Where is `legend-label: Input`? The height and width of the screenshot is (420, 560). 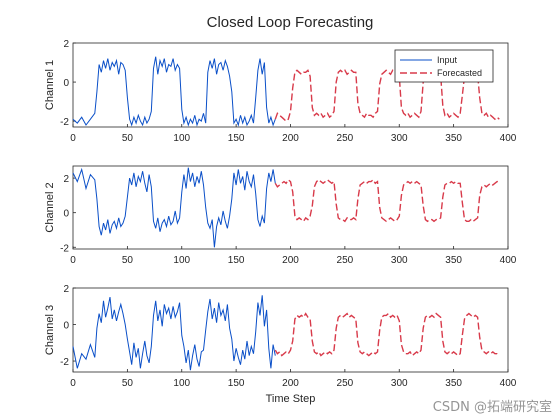
legend-label: Input is located at coordinates (447, 60).